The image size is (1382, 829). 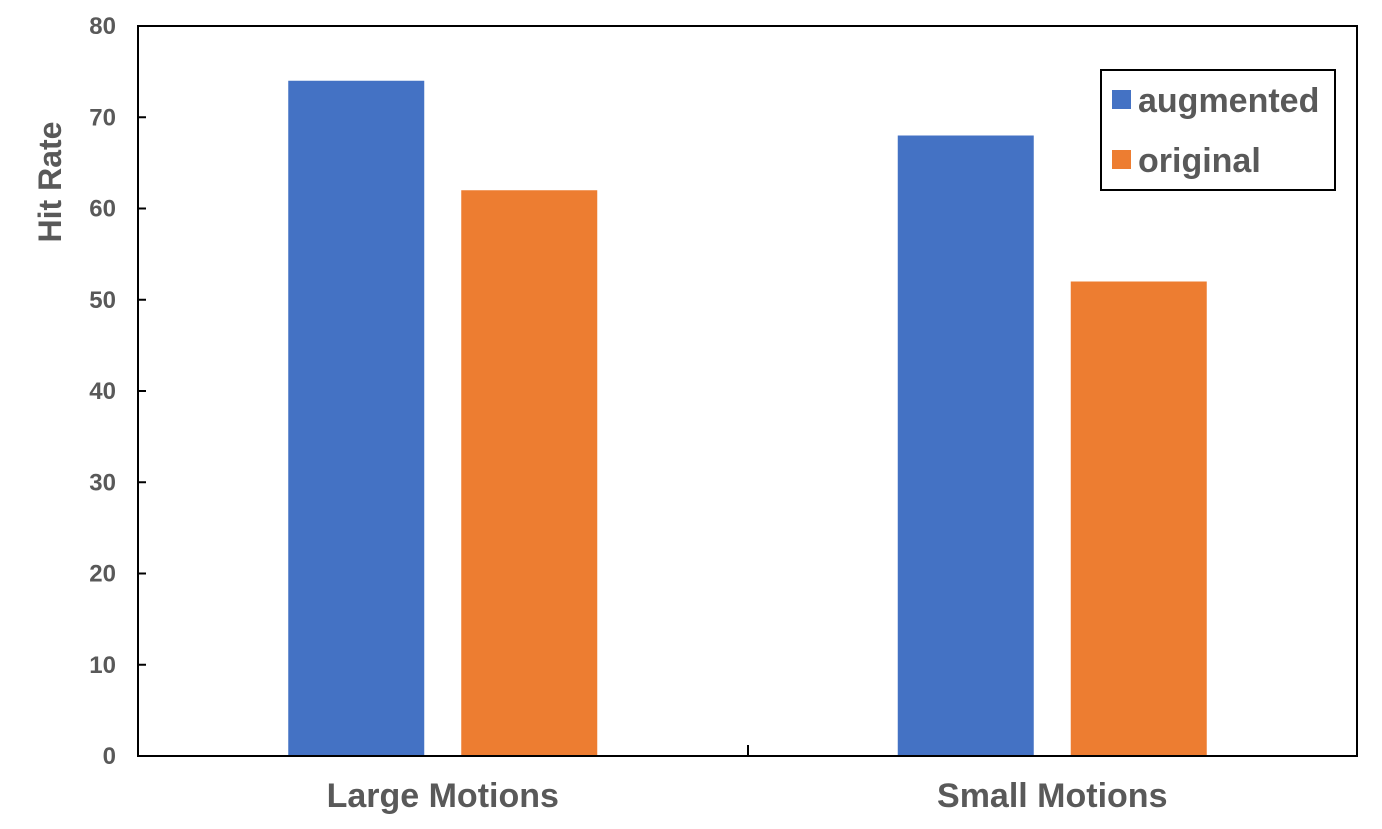 What do you see at coordinates (102, 574) in the screenshot?
I see `y-tick-label: 20` at bounding box center [102, 574].